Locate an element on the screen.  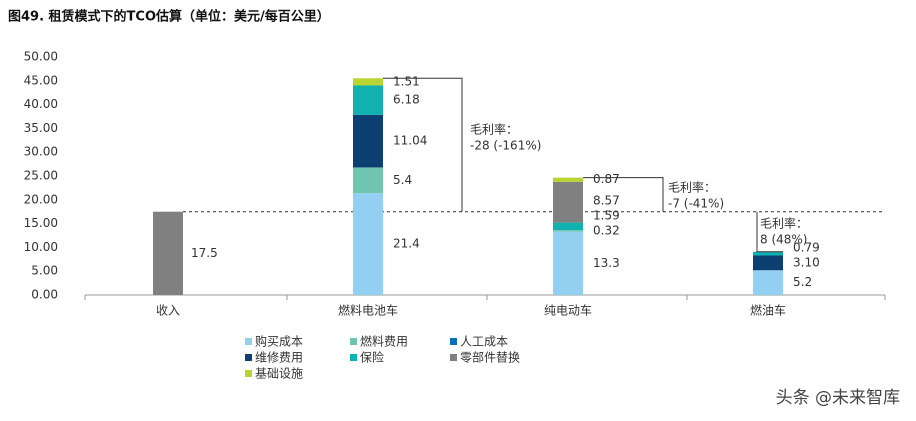
value-label: 1.51 is located at coordinates (406, 81).